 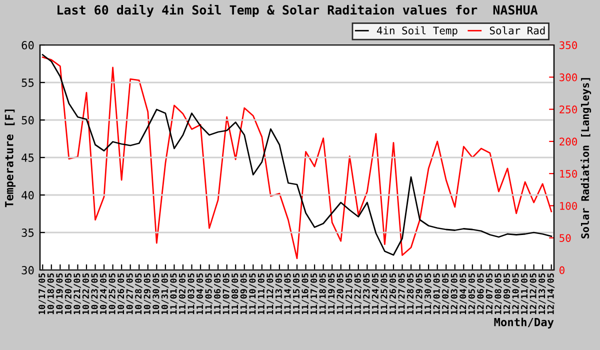 I want to click on x-tick-label: 11/17/05, so click(x=314, y=293).